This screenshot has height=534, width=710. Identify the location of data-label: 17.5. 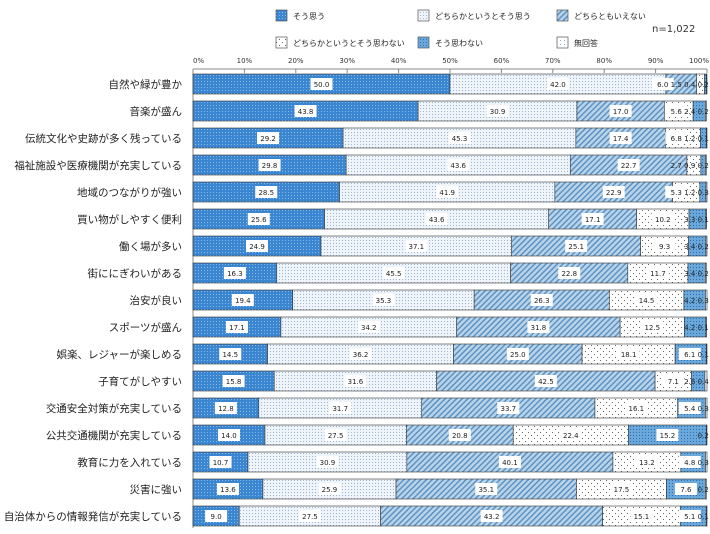
(622, 490).